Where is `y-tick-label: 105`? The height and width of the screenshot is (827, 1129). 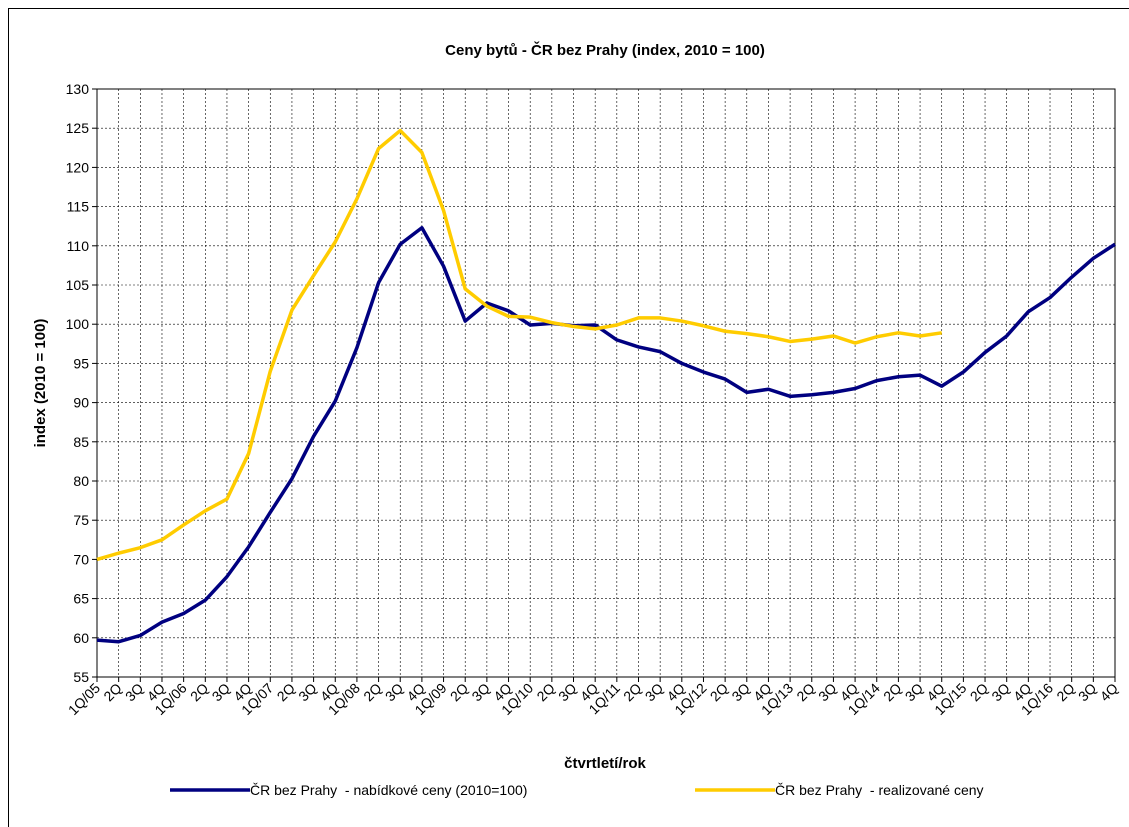 y-tick-label: 105 is located at coordinates (78, 285).